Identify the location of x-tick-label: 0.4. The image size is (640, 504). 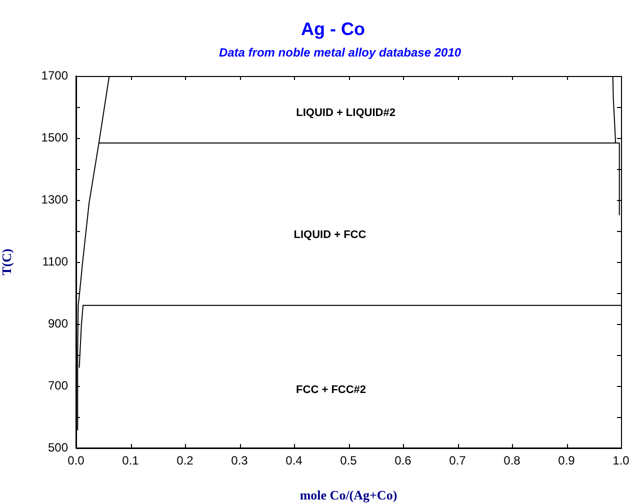
(294, 461).